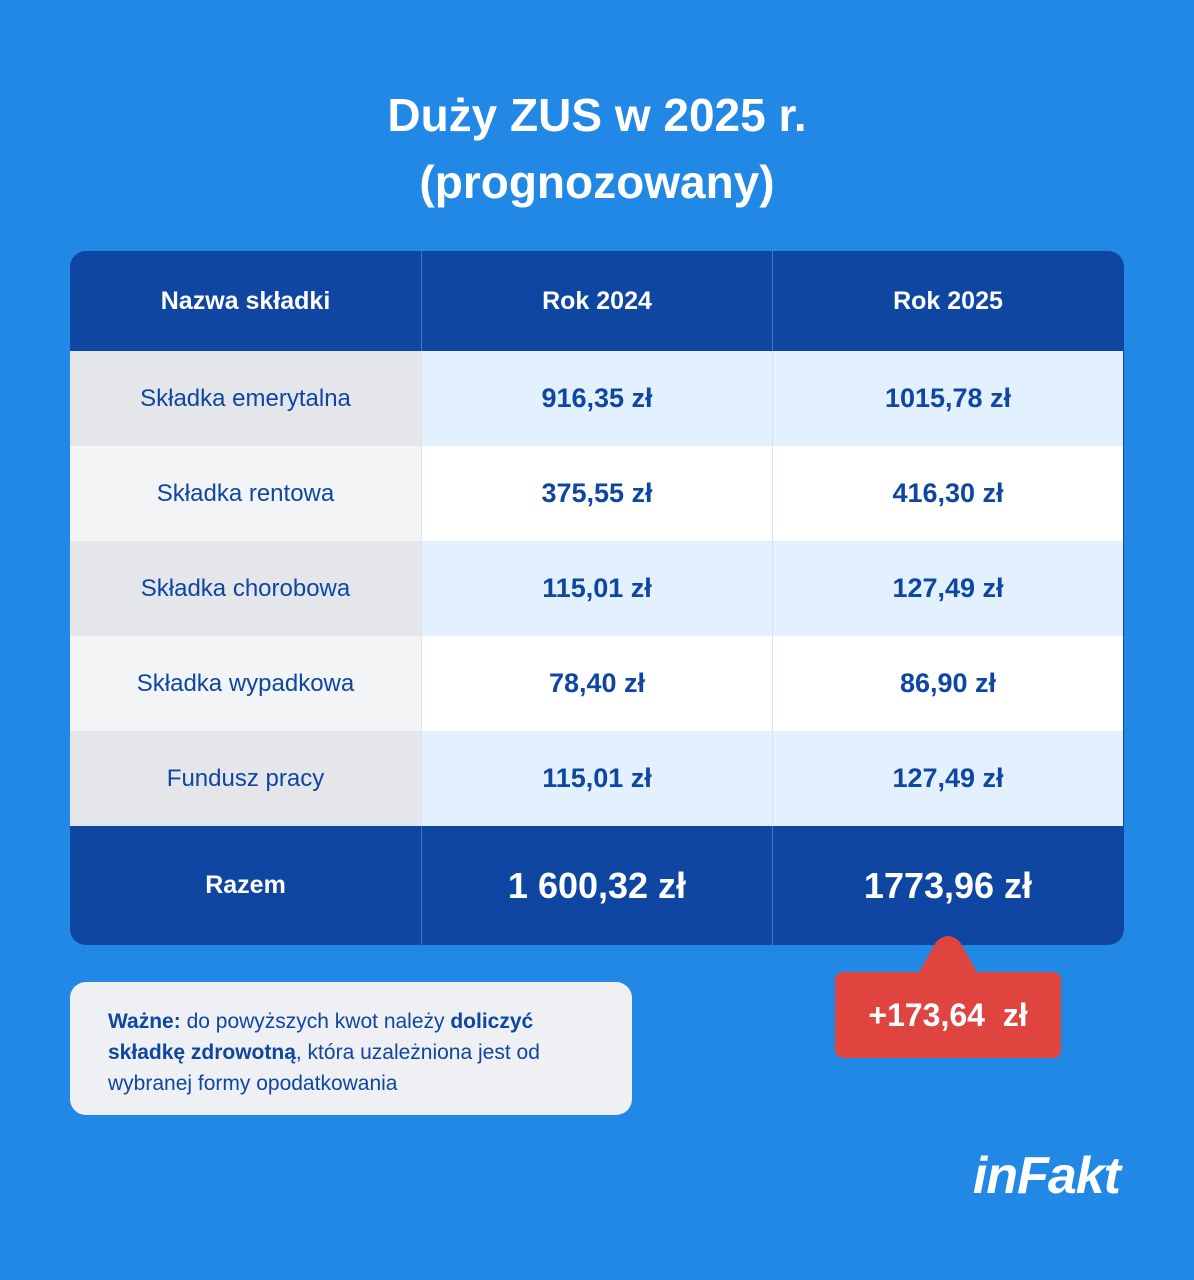 Image resolution: width=1194 pixels, height=1280 pixels. I want to click on logo: inFakt, so click(1046, 1176).